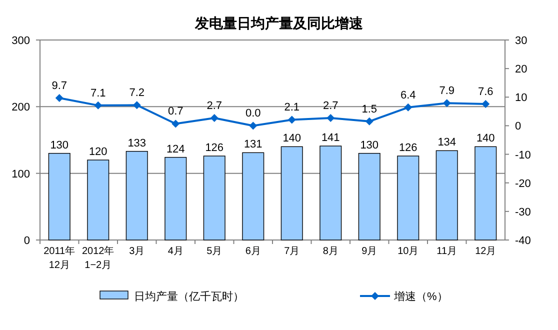 This screenshot has height=330, width=558. Describe the element at coordinates (253, 144) in the screenshot. I see `data-label: 131` at that location.